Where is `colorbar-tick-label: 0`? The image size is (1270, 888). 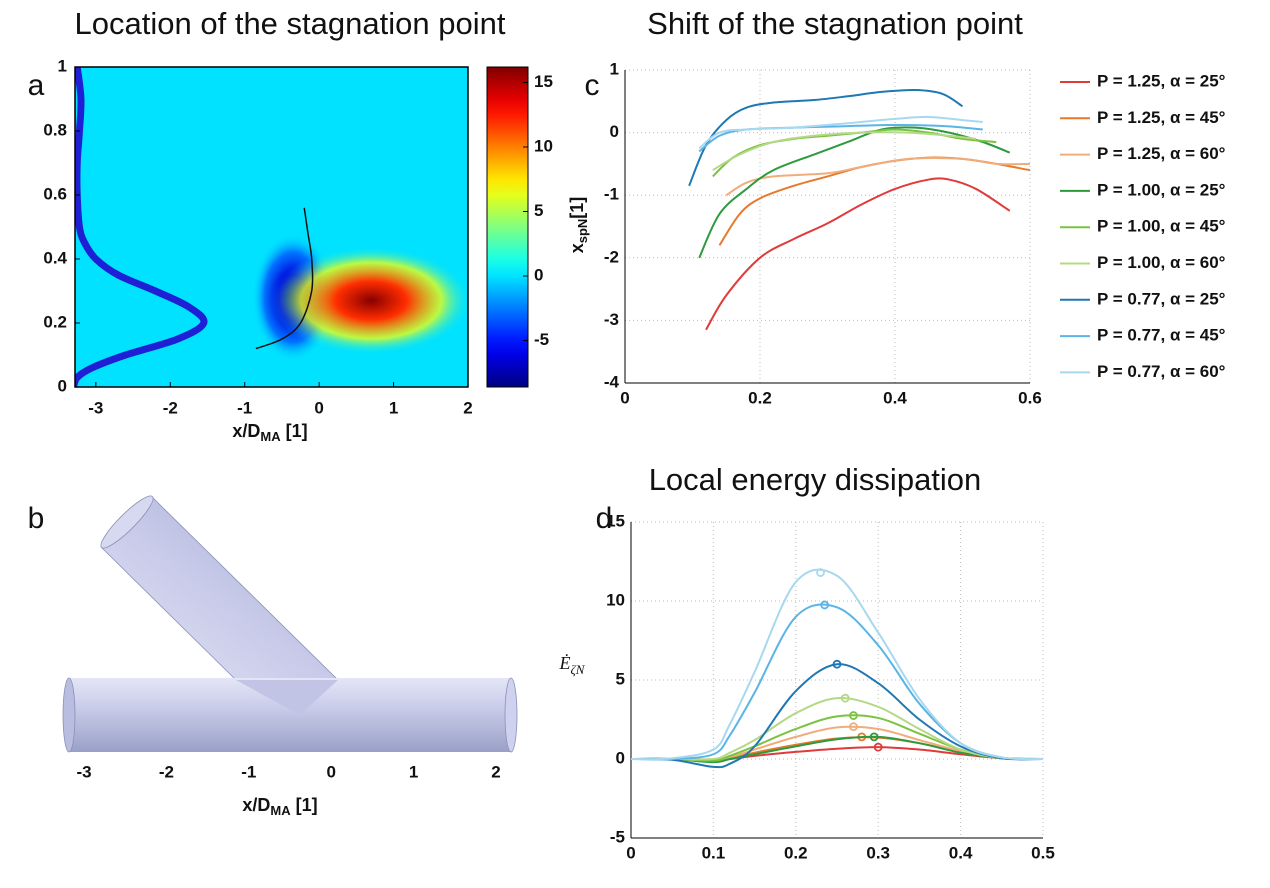 colorbar-tick-label: 0 is located at coordinates (538, 275).